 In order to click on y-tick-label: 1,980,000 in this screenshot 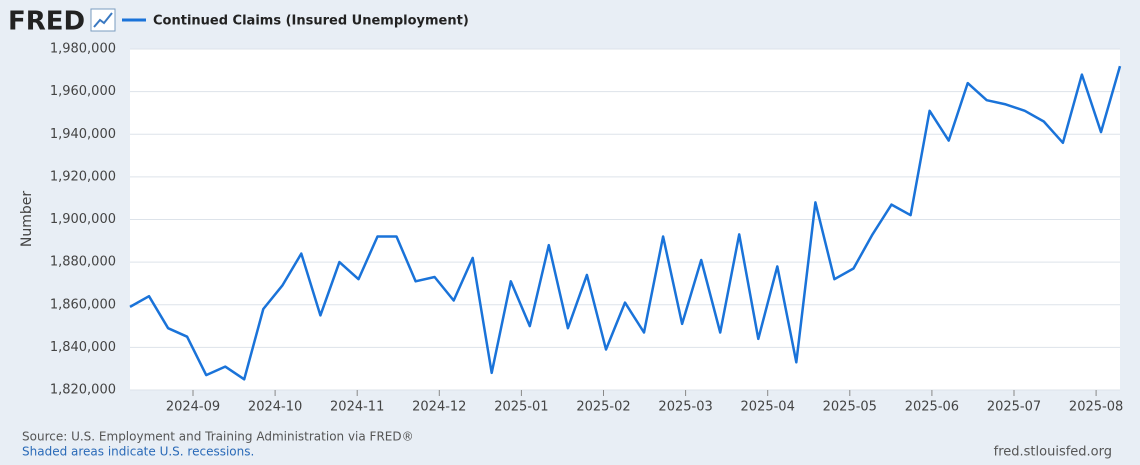, I will do `click(83, 49)`.